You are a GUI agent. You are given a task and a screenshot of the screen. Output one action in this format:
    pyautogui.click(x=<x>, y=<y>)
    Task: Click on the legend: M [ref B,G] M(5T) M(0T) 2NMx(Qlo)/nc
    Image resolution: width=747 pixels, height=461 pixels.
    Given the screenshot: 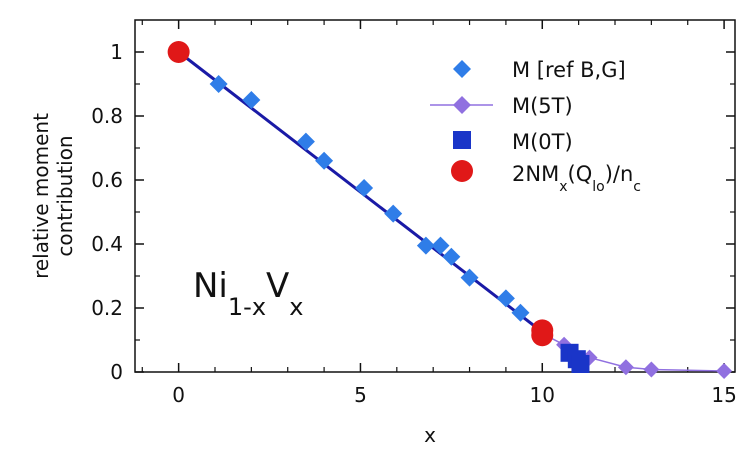 What is the action you would take?
    pyautogui.click(x=535, y=126)
    